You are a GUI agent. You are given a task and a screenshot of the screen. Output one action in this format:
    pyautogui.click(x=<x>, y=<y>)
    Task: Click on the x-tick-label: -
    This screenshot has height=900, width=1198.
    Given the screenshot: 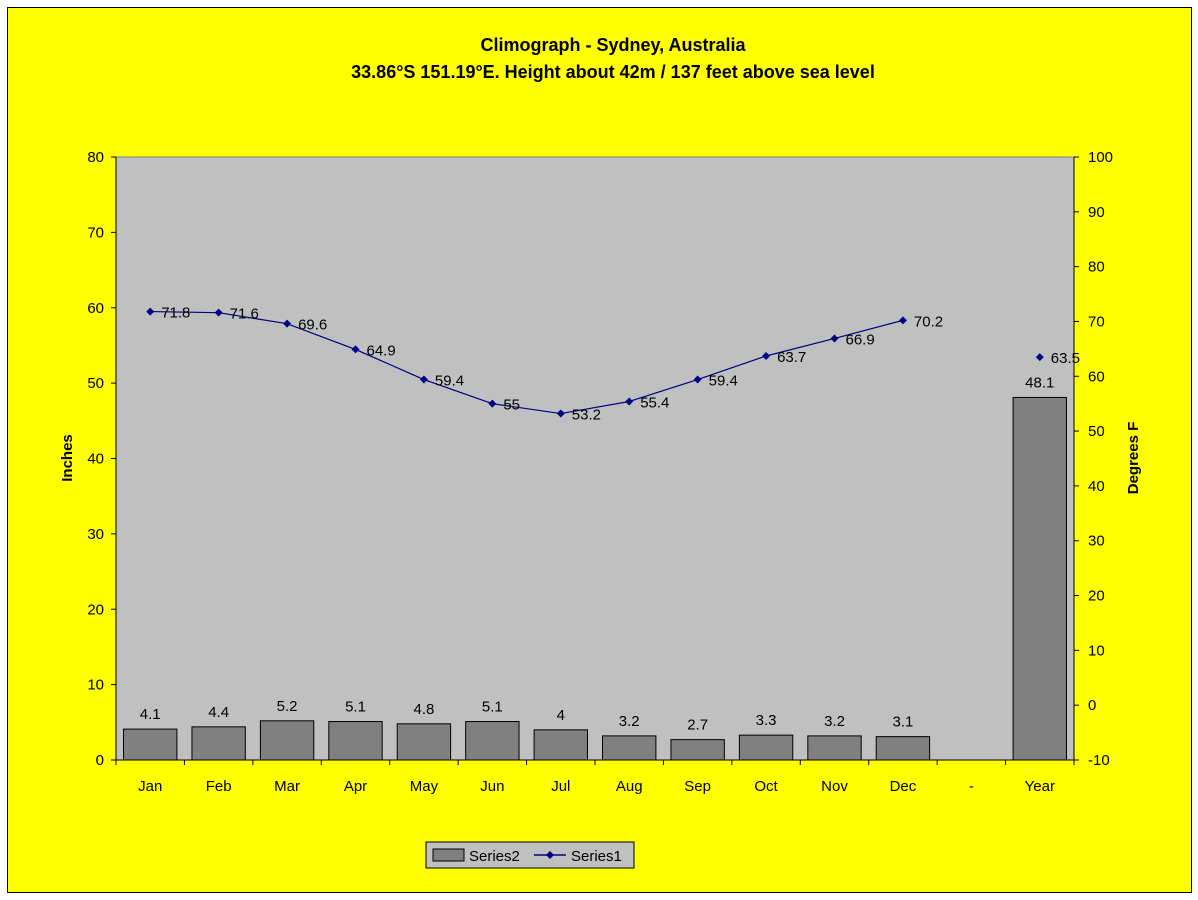 What is the action you would take?
    pyautogui.click(x=971, y=786)
    